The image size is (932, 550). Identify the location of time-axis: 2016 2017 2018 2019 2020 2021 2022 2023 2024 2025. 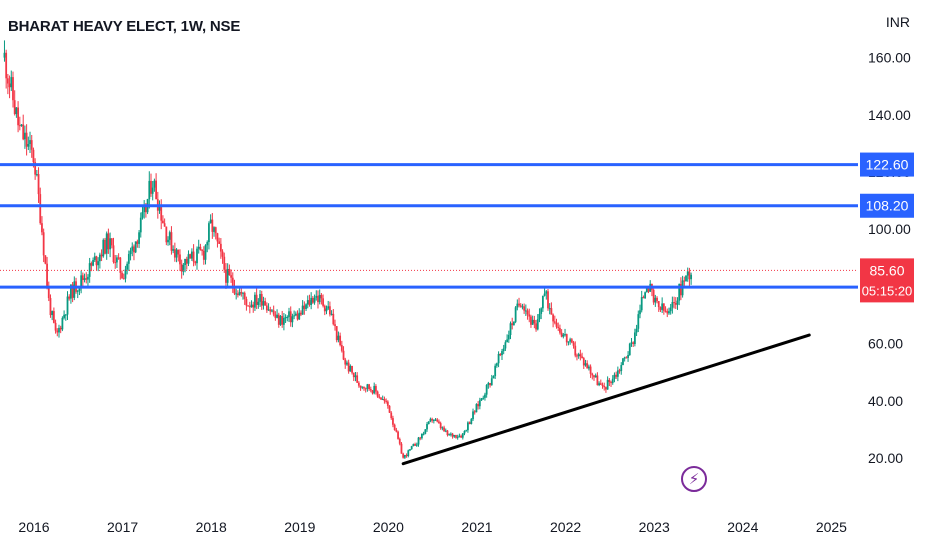
(432, 527).